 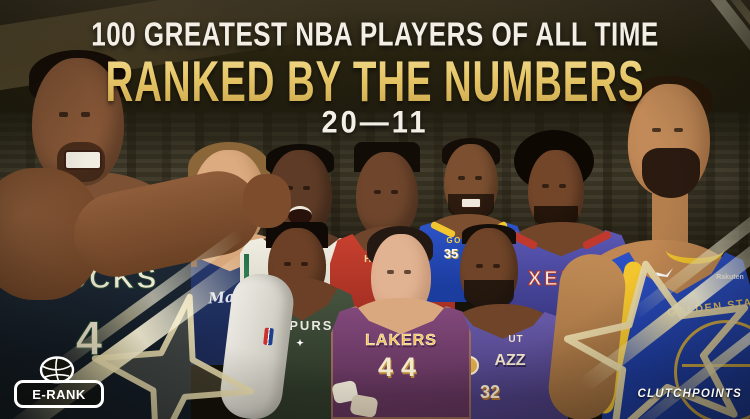 What do you see at coordinates (479, 266) in the screenshot?
I see `malone-eyes` at bounding box center [479, 266].